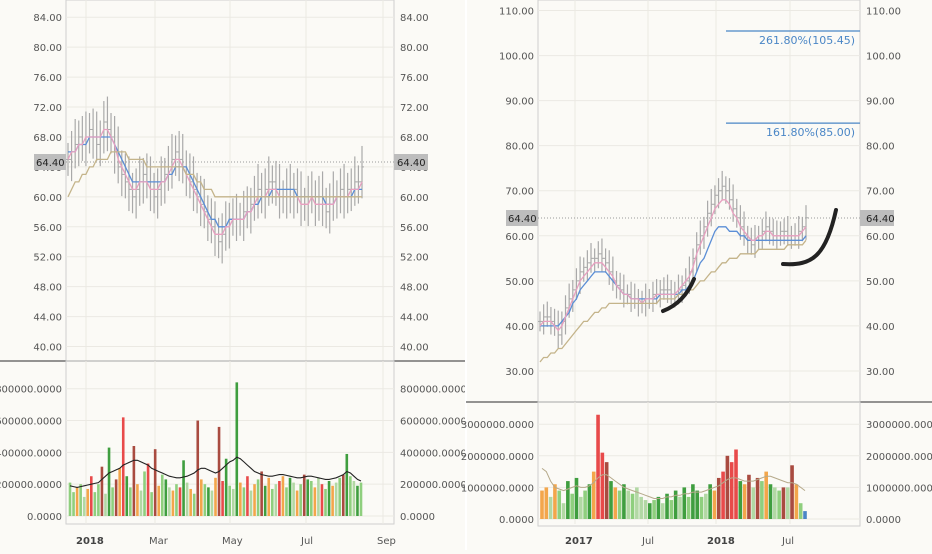  What do you see at coordinates (883, 57) in the screenshot?
I see `right-price-tick-label-right: 100.00` at bounding box center [883, 57].